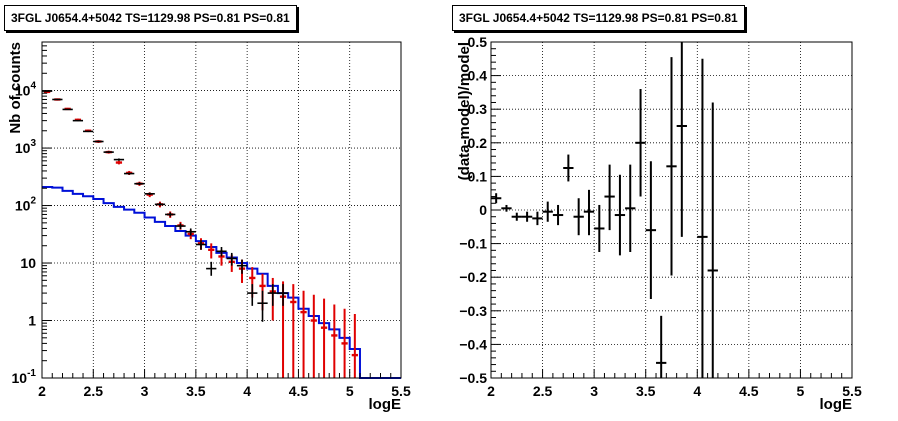 The height and width of the screenshot is (421, 898). I want to click on y-tick-label: 0.3, so click(478, 109).